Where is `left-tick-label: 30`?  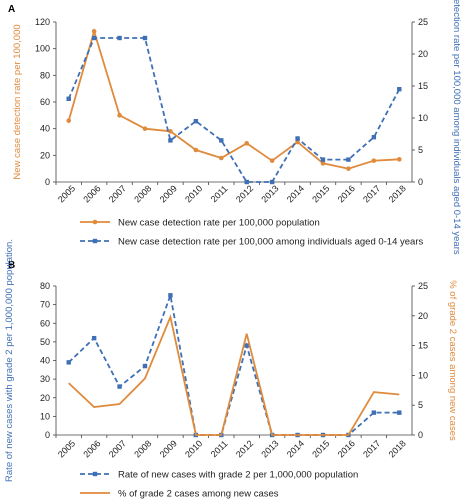 left-tick-label: 30 is located at coordinates (45, 379).